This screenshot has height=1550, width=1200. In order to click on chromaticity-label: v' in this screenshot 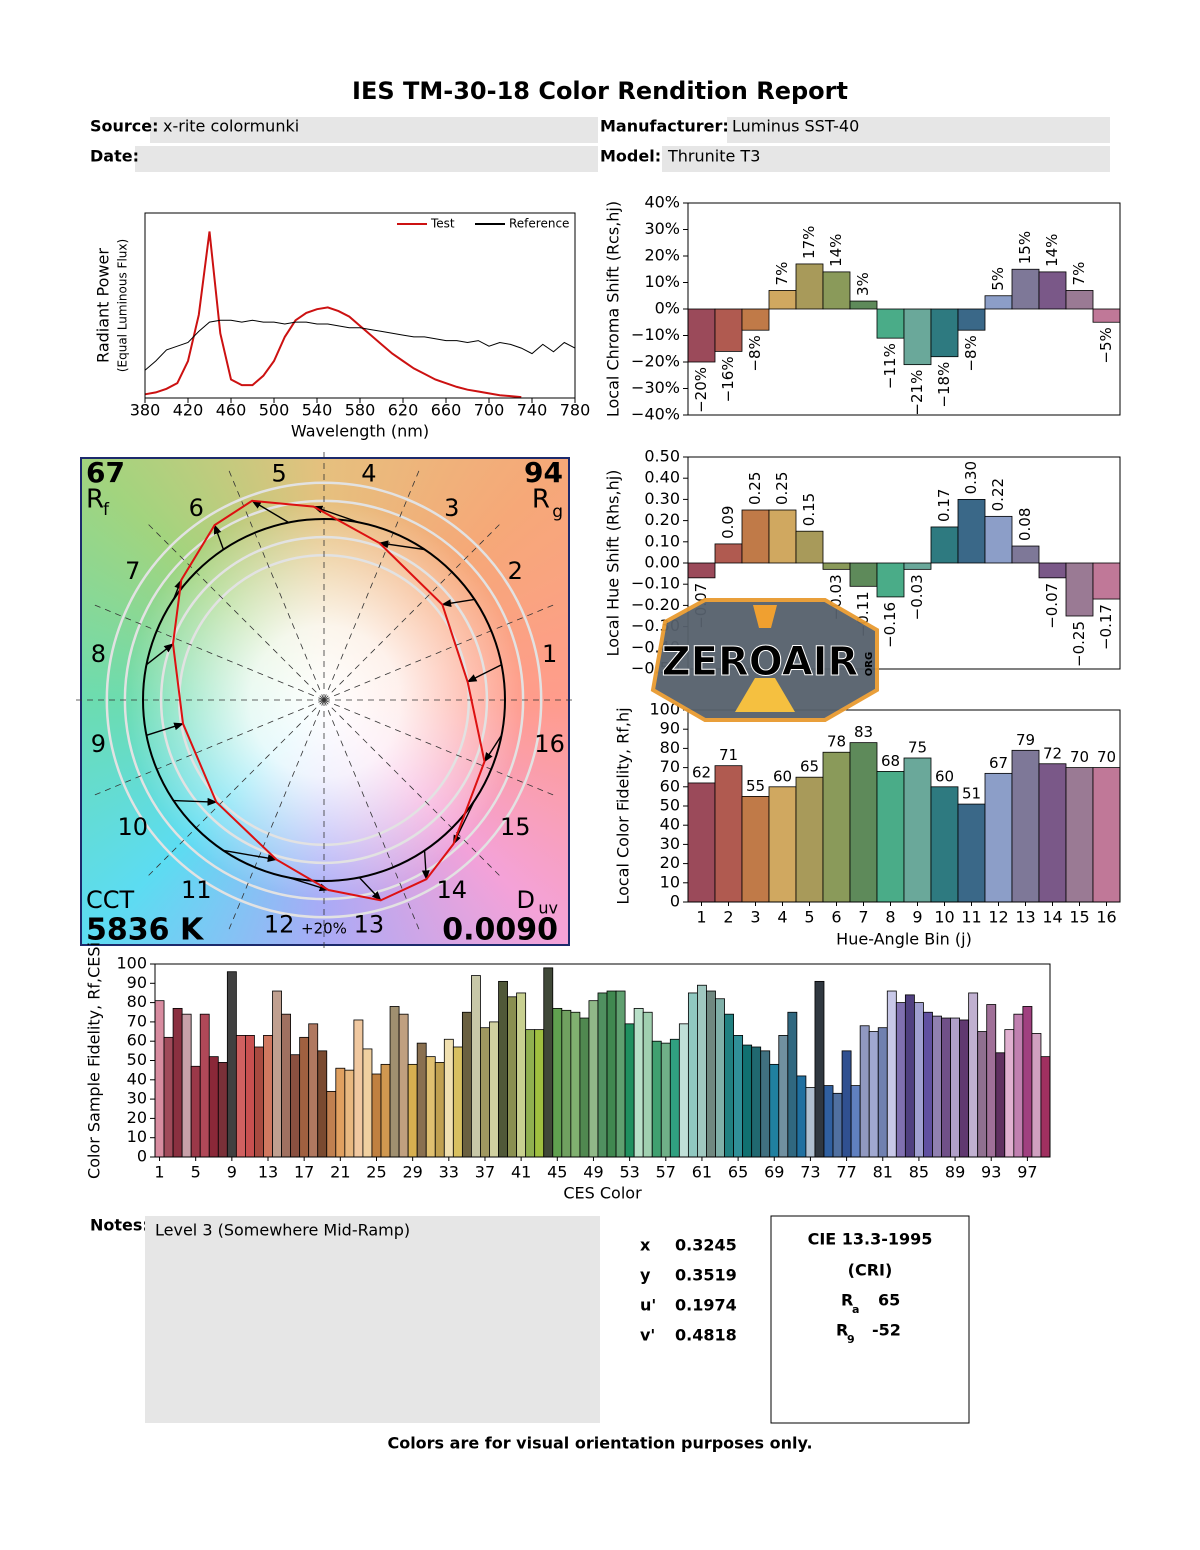, I will do `click(647, 1335)`.